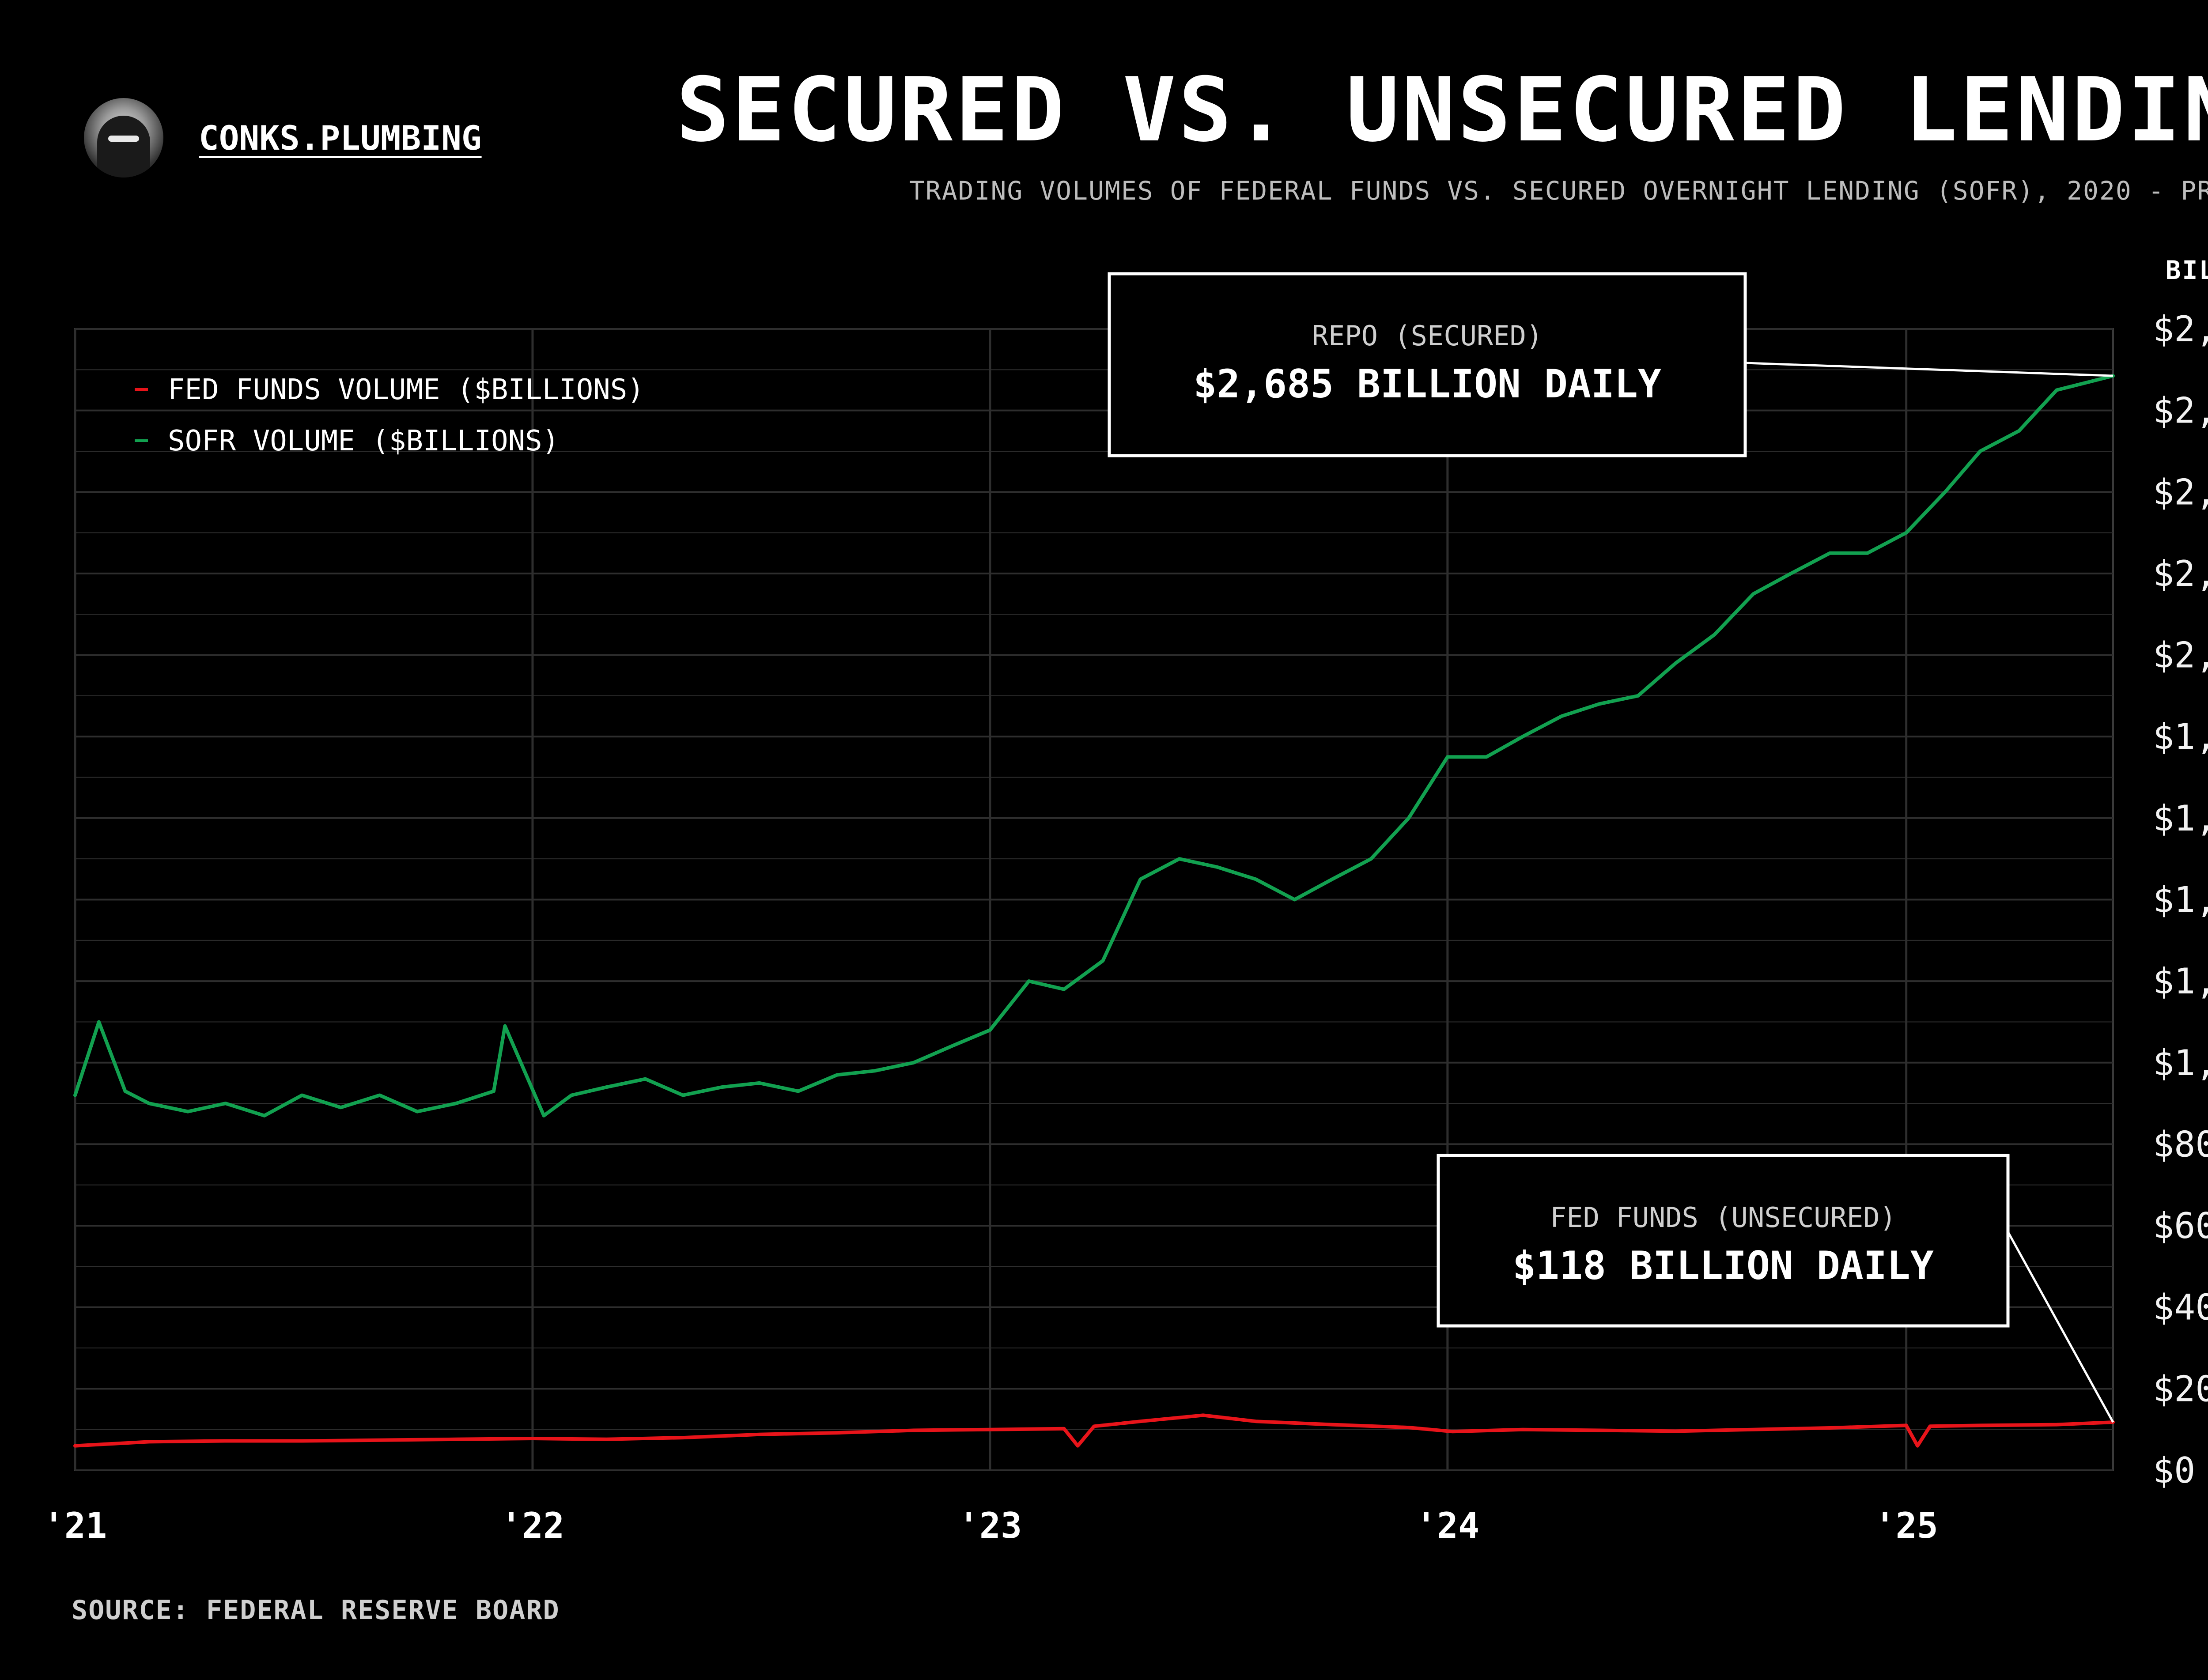 This screenshot has height=1680, width=2208. What do you see at coordinates (2180, 1389) in the screenshot?
I see `y-tick-label: $200` at bounding box center [2180, 1389].